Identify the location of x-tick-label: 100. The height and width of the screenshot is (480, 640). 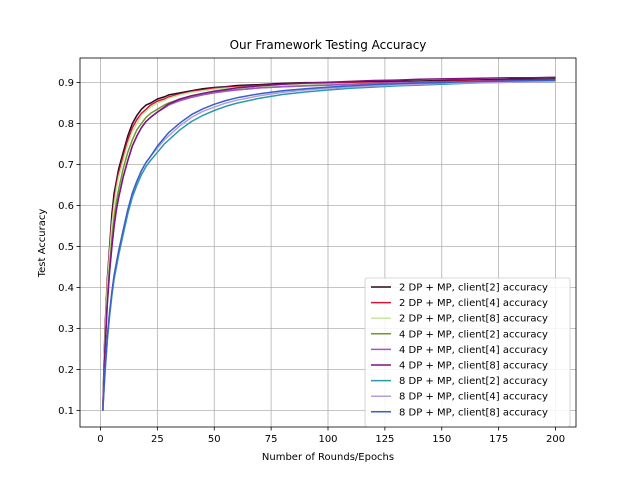
(327, 439).